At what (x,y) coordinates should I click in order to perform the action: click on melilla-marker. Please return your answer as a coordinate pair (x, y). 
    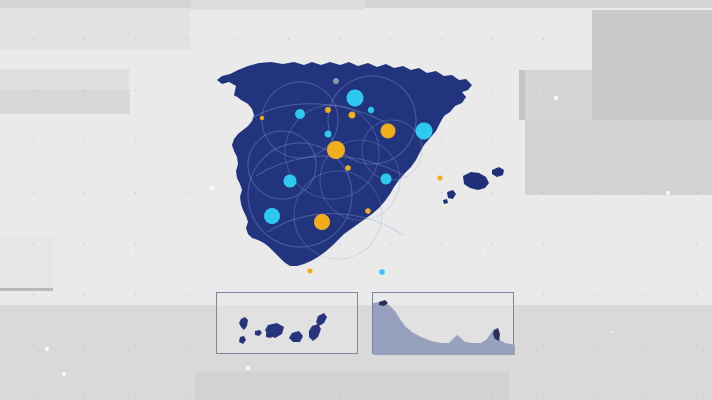
    Looking at the image, I should click on (496, 334).